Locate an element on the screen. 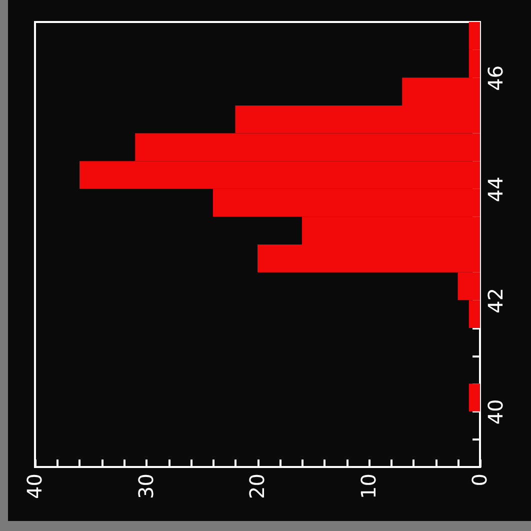  y-tick-label: 46 is located at coordinates (496, 78).